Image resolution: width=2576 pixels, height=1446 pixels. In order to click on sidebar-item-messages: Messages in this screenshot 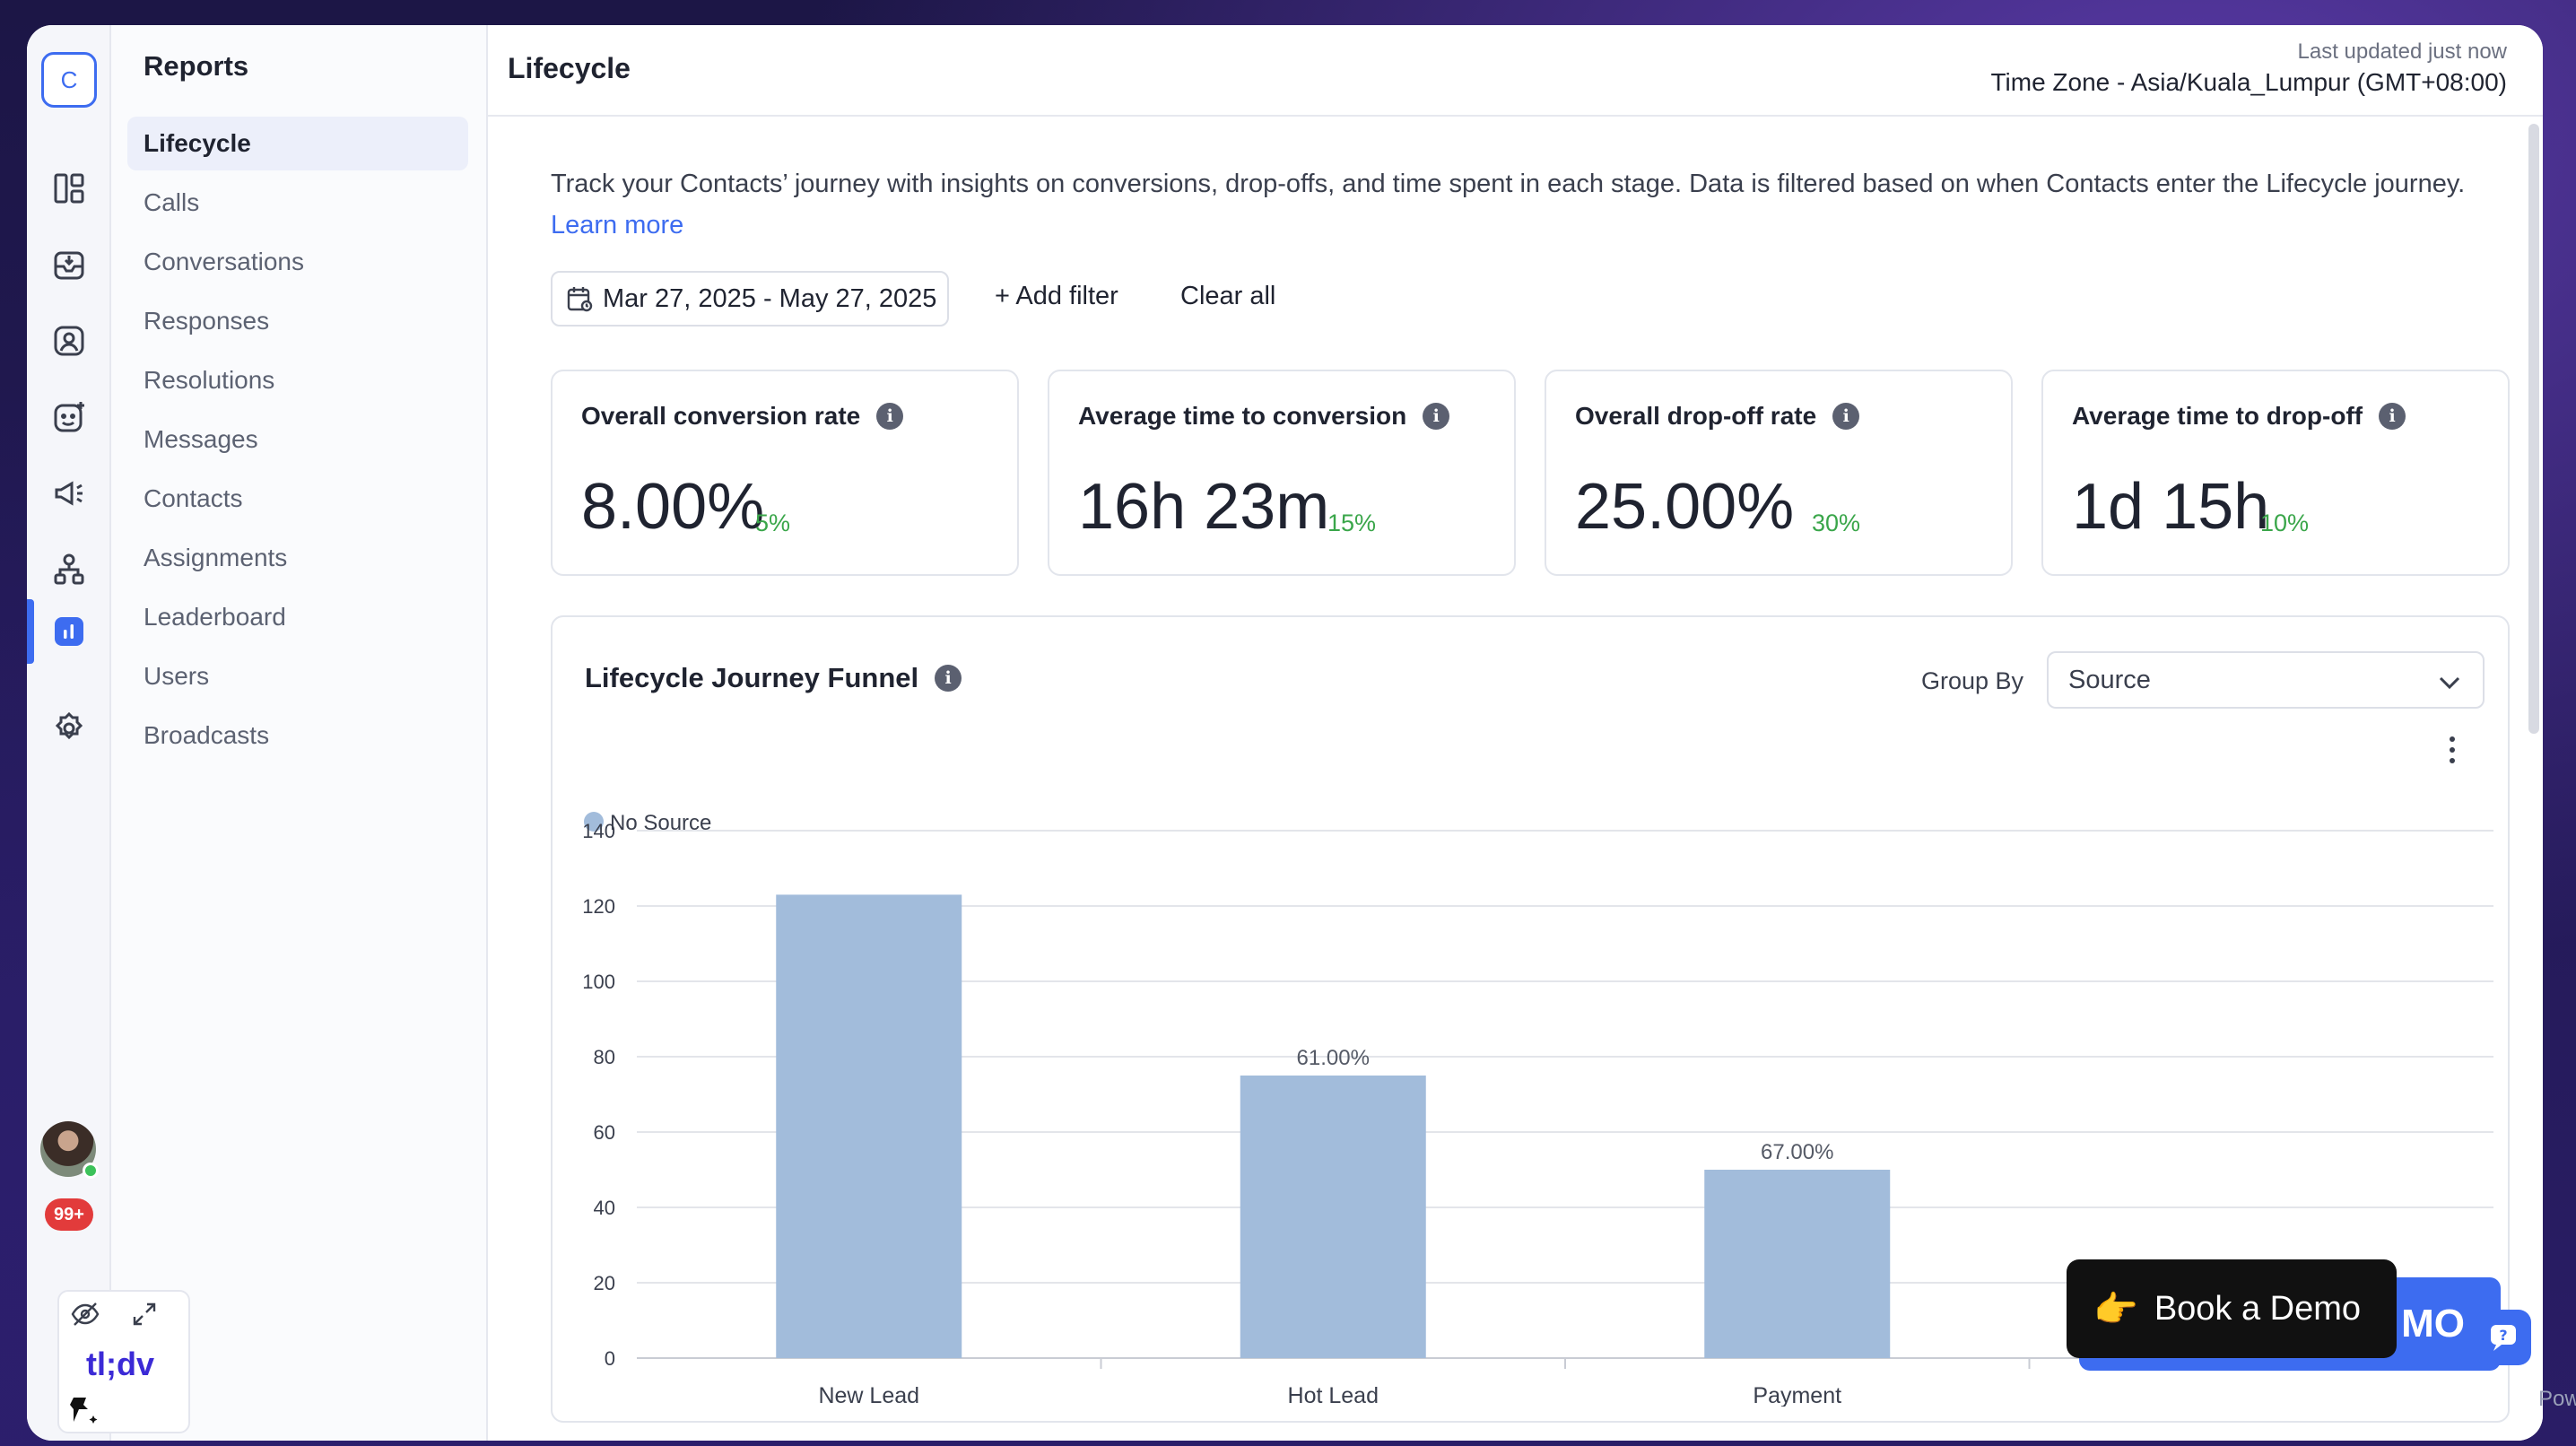, I will do `click(201, 439)`.